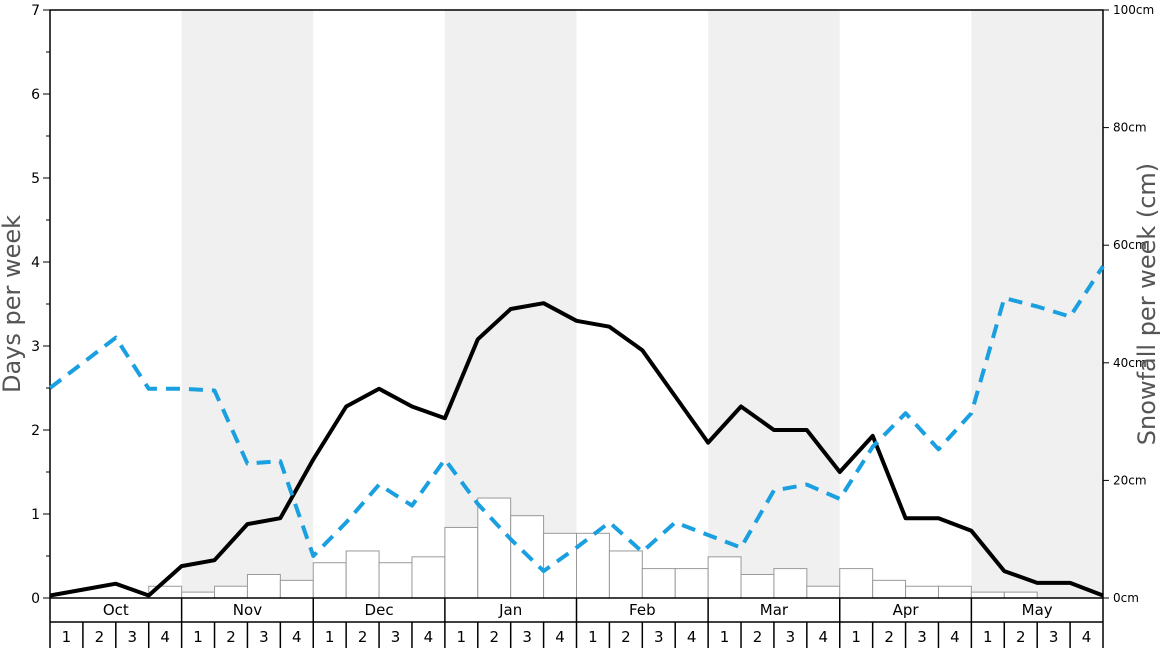  What do you see at coordinates (1130, 128) in the screenshot?
I see `right-tick-label: 80cm` at bounding box center [1130, 128].